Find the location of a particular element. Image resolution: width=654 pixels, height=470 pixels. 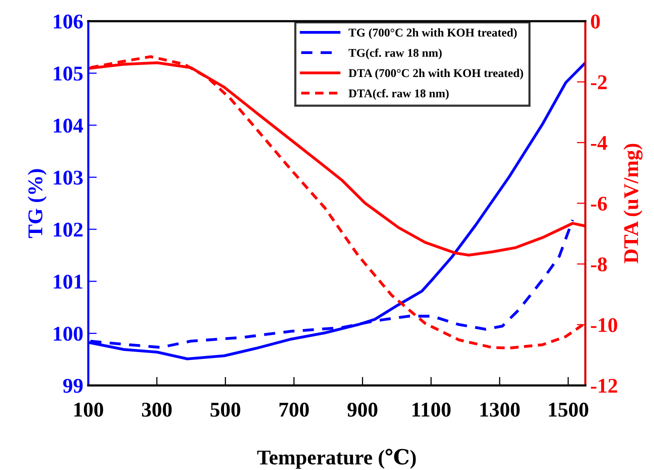

y-tick-label: 100 is located at coordinates (68, 333).